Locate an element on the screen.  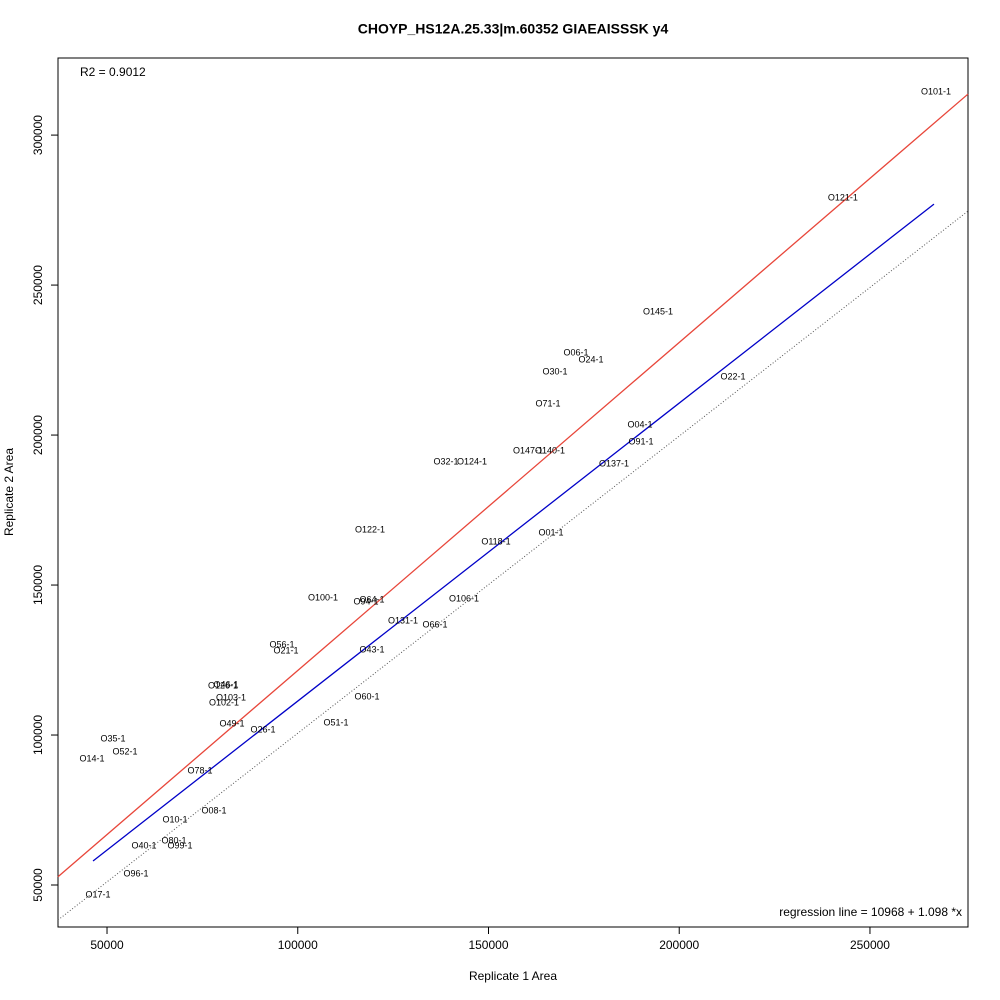
r2-annotation: R2 = 0.9012 is located at coordinates (113, 72).